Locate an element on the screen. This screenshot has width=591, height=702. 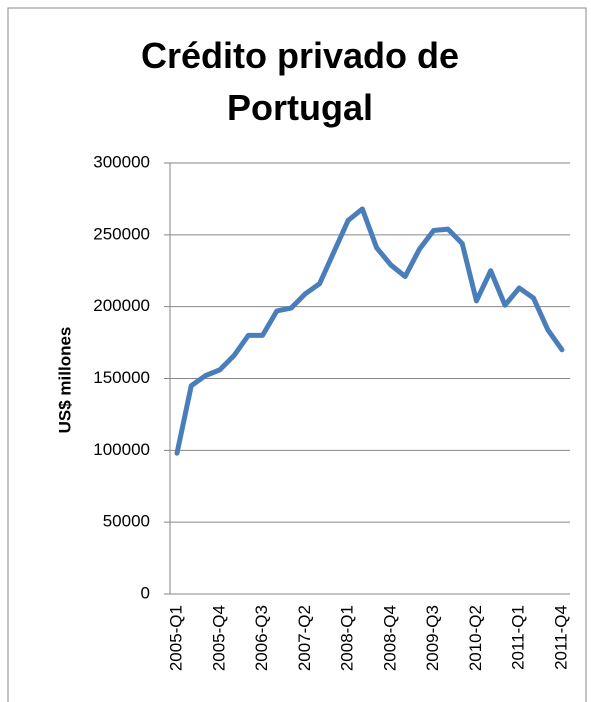
x-tick-label: 2008-Q4 is located at coordinates (389, 638).